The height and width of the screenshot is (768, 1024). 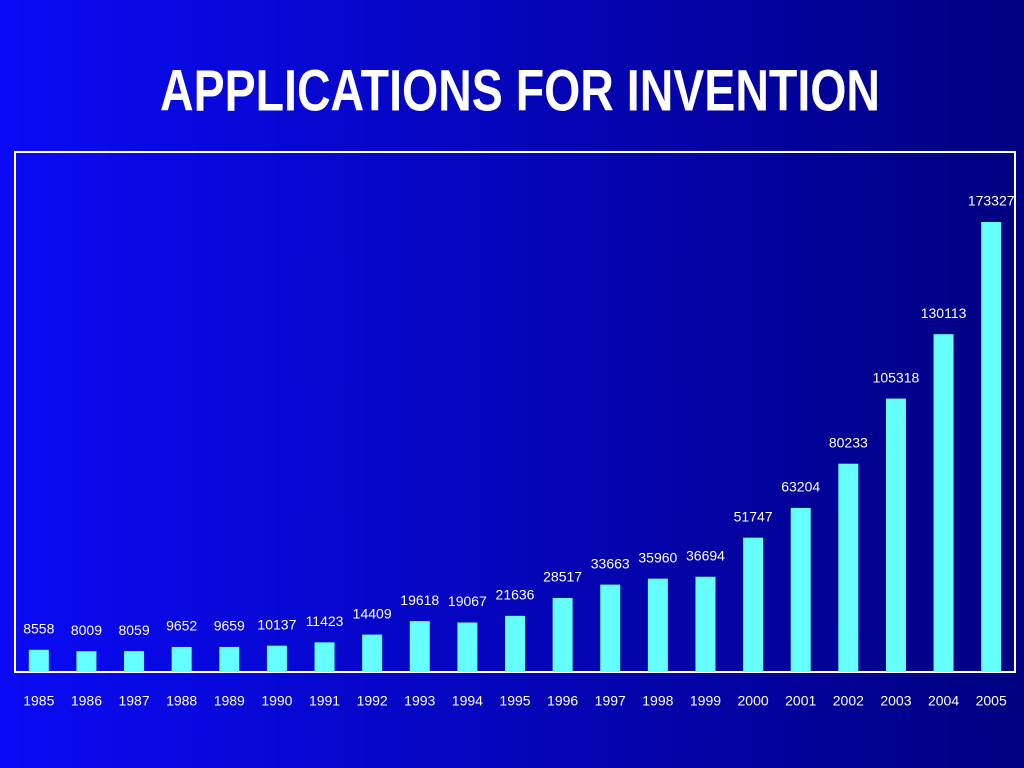 I want to click on value-label: 28517, so click(x=562, y=577).